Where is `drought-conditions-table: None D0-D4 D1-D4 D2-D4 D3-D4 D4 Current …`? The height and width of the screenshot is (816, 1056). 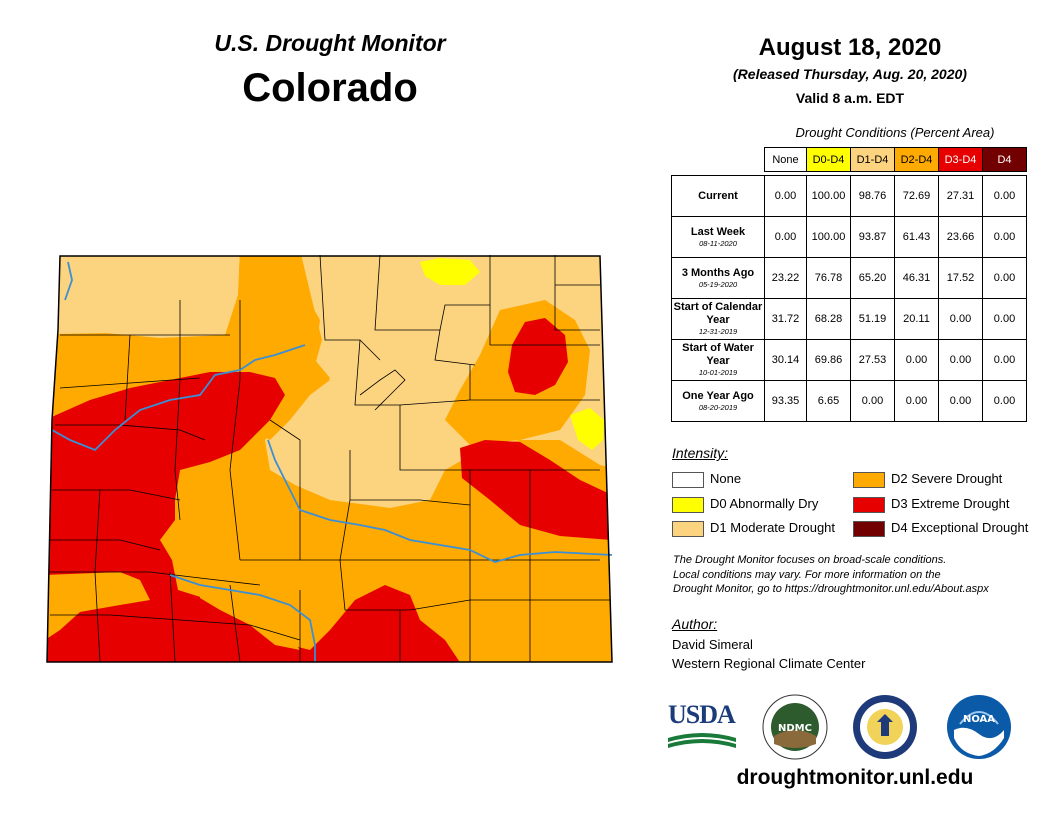 drought-conditions-table: None D0-D4 D1-D4 D2-D4 D3-D4 D4 Current … is located at coordinates (849, 284).